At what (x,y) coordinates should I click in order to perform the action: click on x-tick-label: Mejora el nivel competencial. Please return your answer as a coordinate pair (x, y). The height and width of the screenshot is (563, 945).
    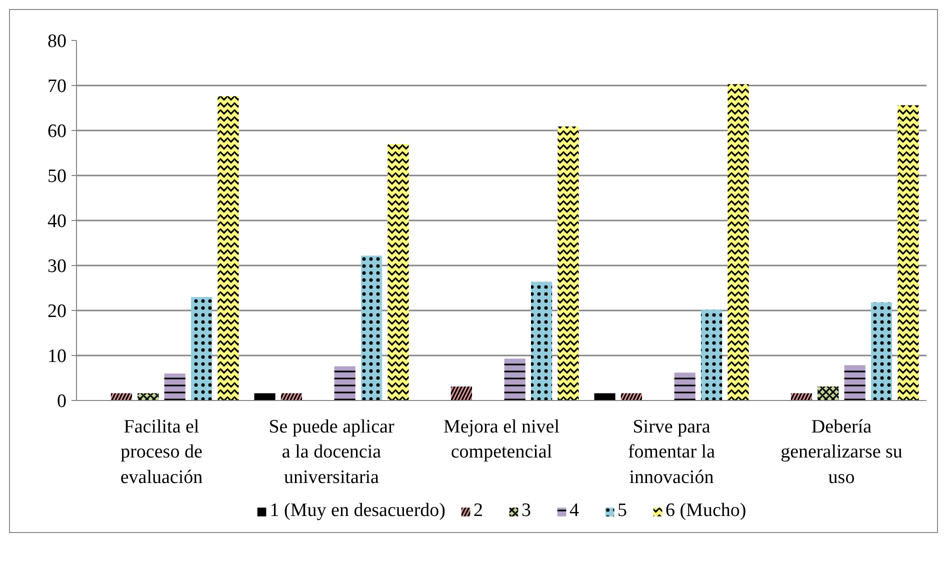
    Looking at the image, I should click on (501, 439).